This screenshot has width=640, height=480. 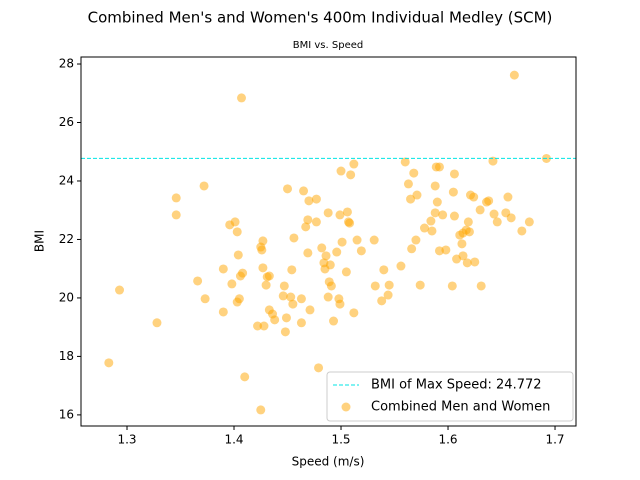 What do you see at coordinates (126, 440) in the screenshot?
I see `x-tick-label: 1.3` at bounding box center [126, 440].